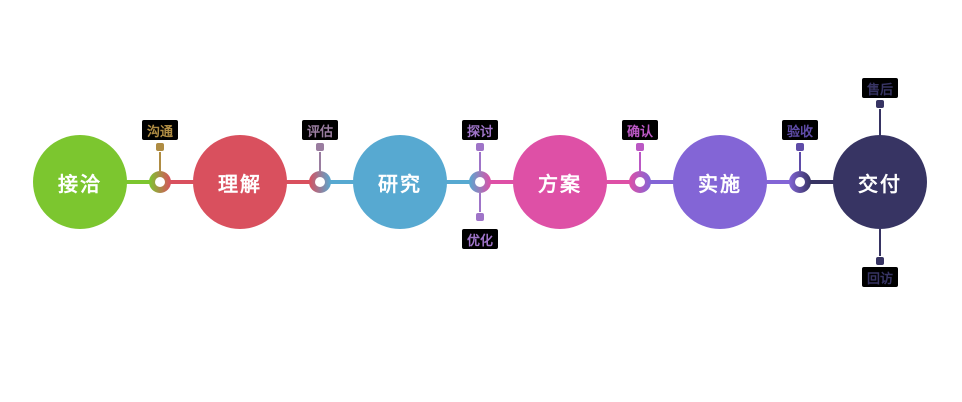 The image size is (962, 402). I want to click on milestone-label: 售后, so click(879, 89).